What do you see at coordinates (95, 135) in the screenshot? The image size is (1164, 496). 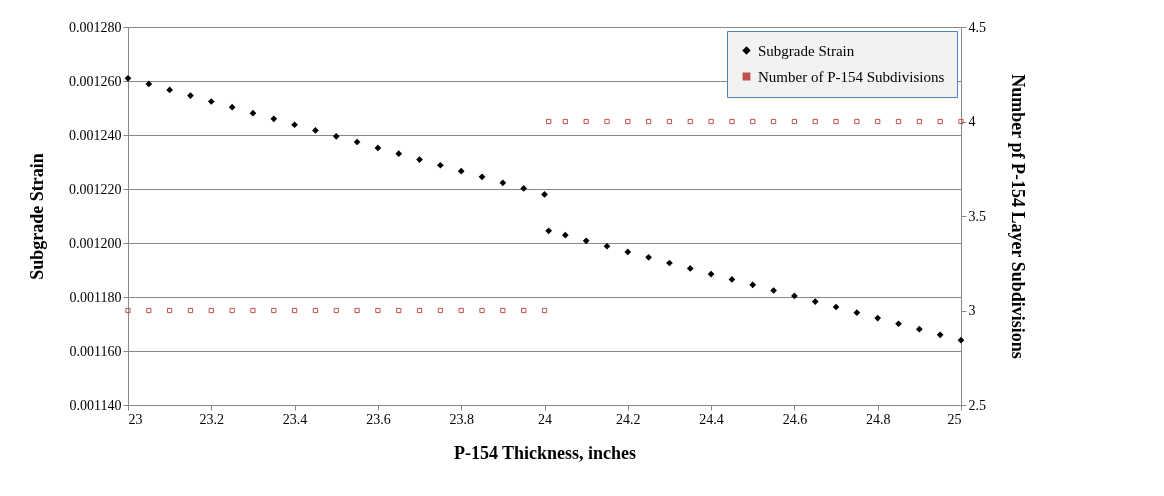 I see `y-tick-label: 0.001240` at bounding box center [95, 135].